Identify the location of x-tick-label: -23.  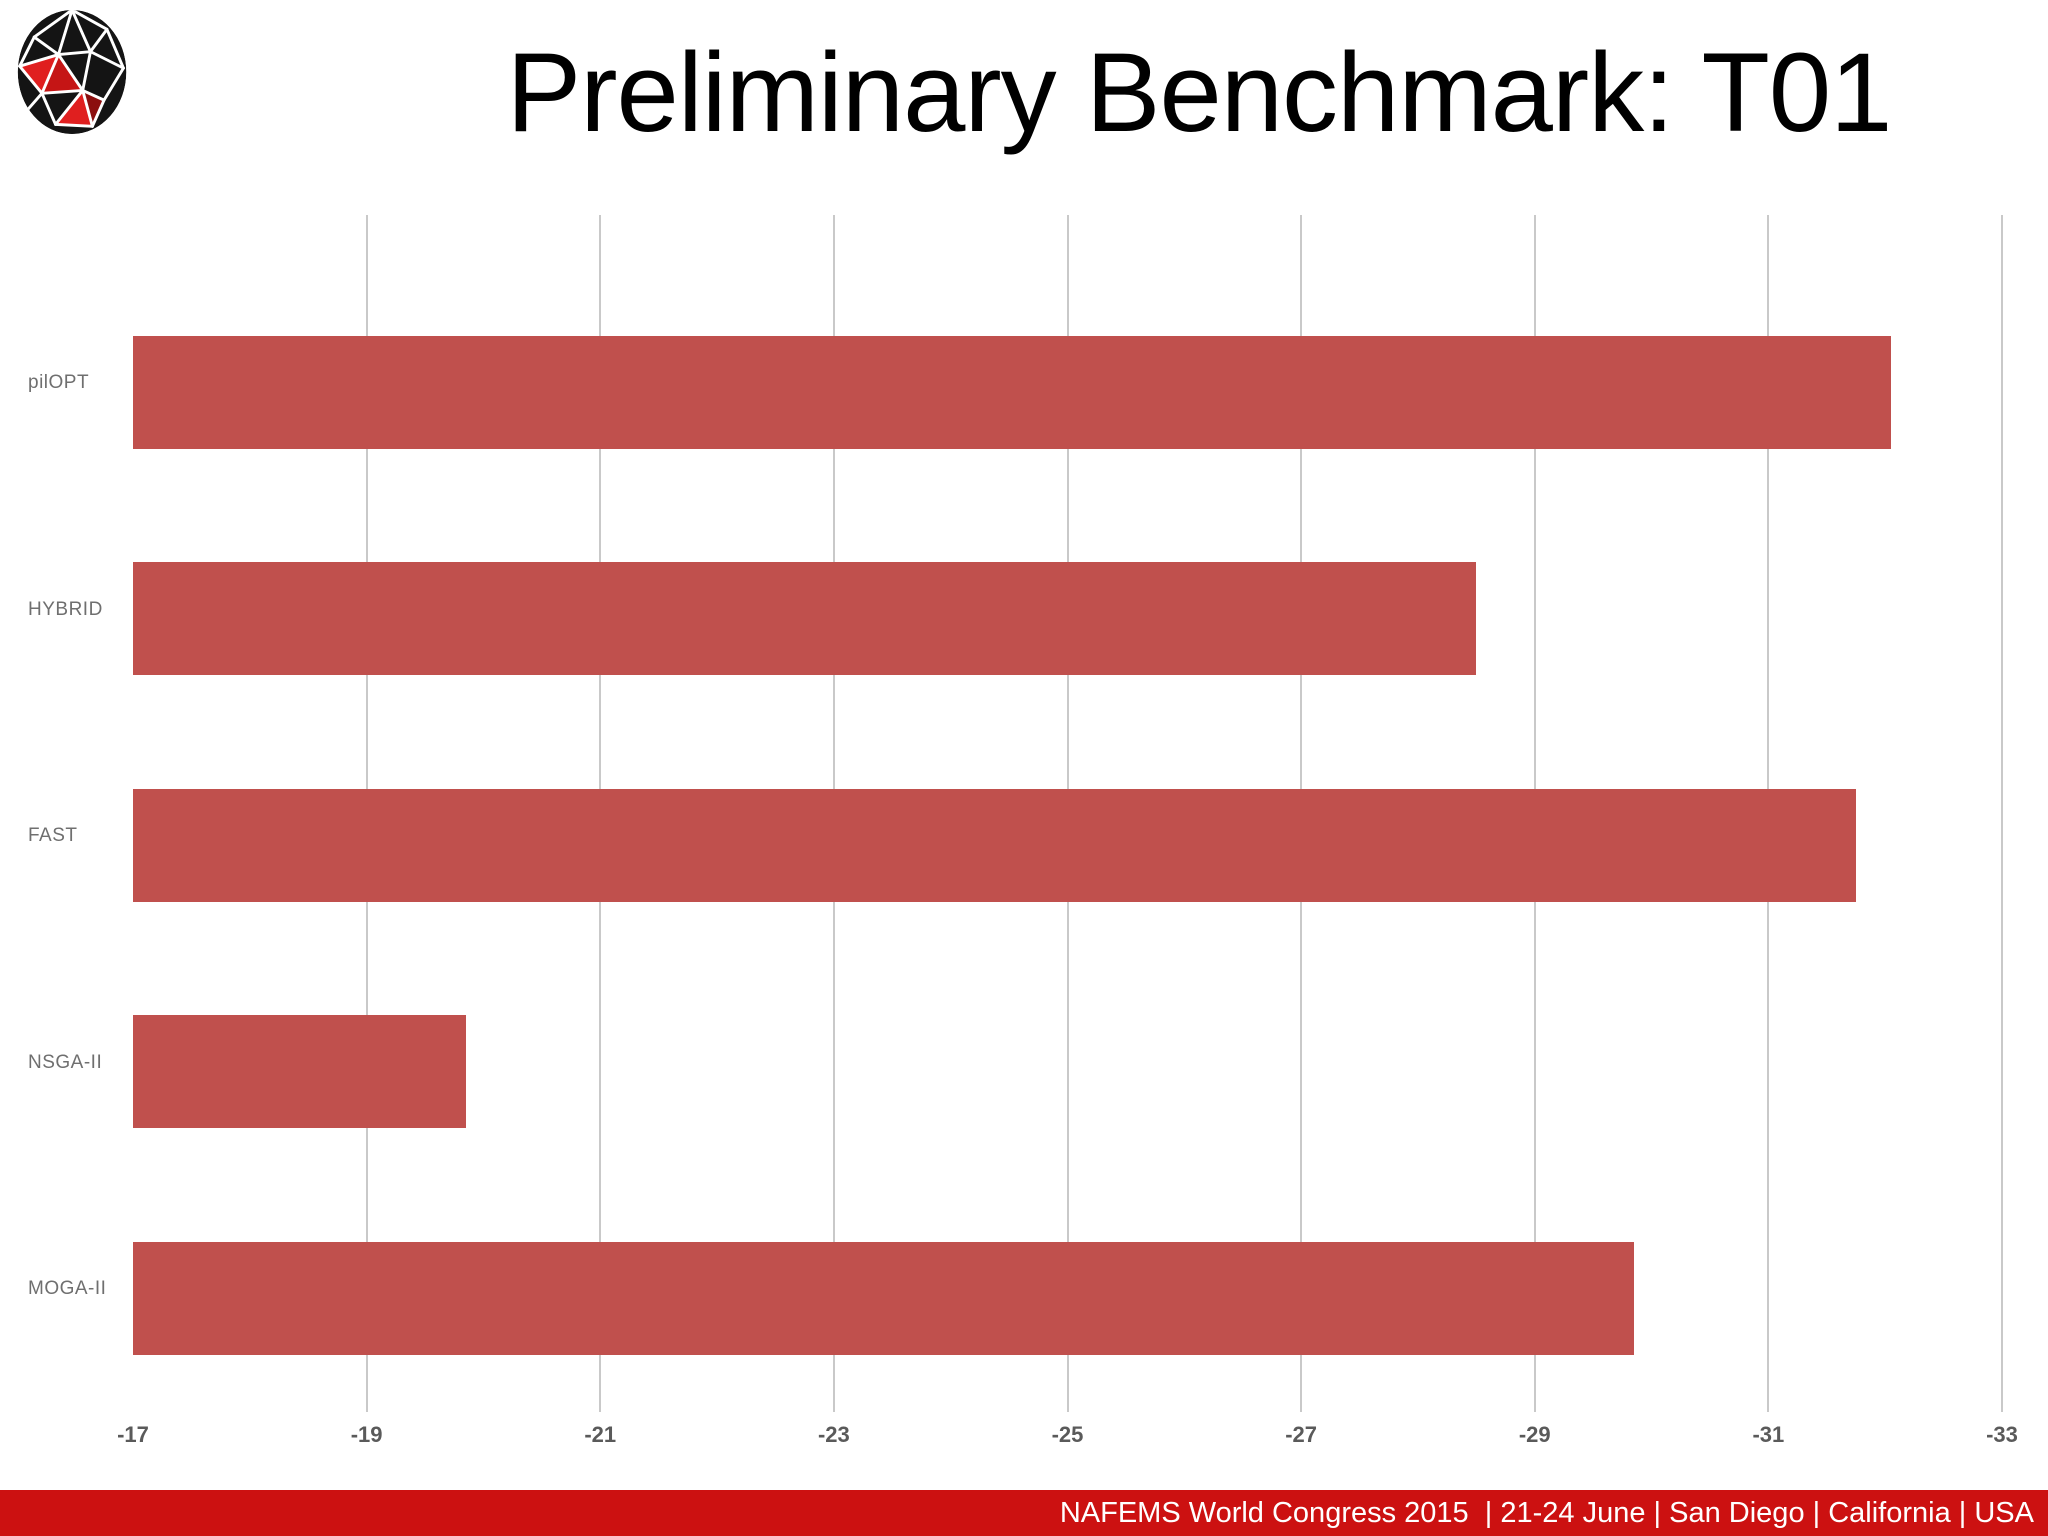
(833, 1434).